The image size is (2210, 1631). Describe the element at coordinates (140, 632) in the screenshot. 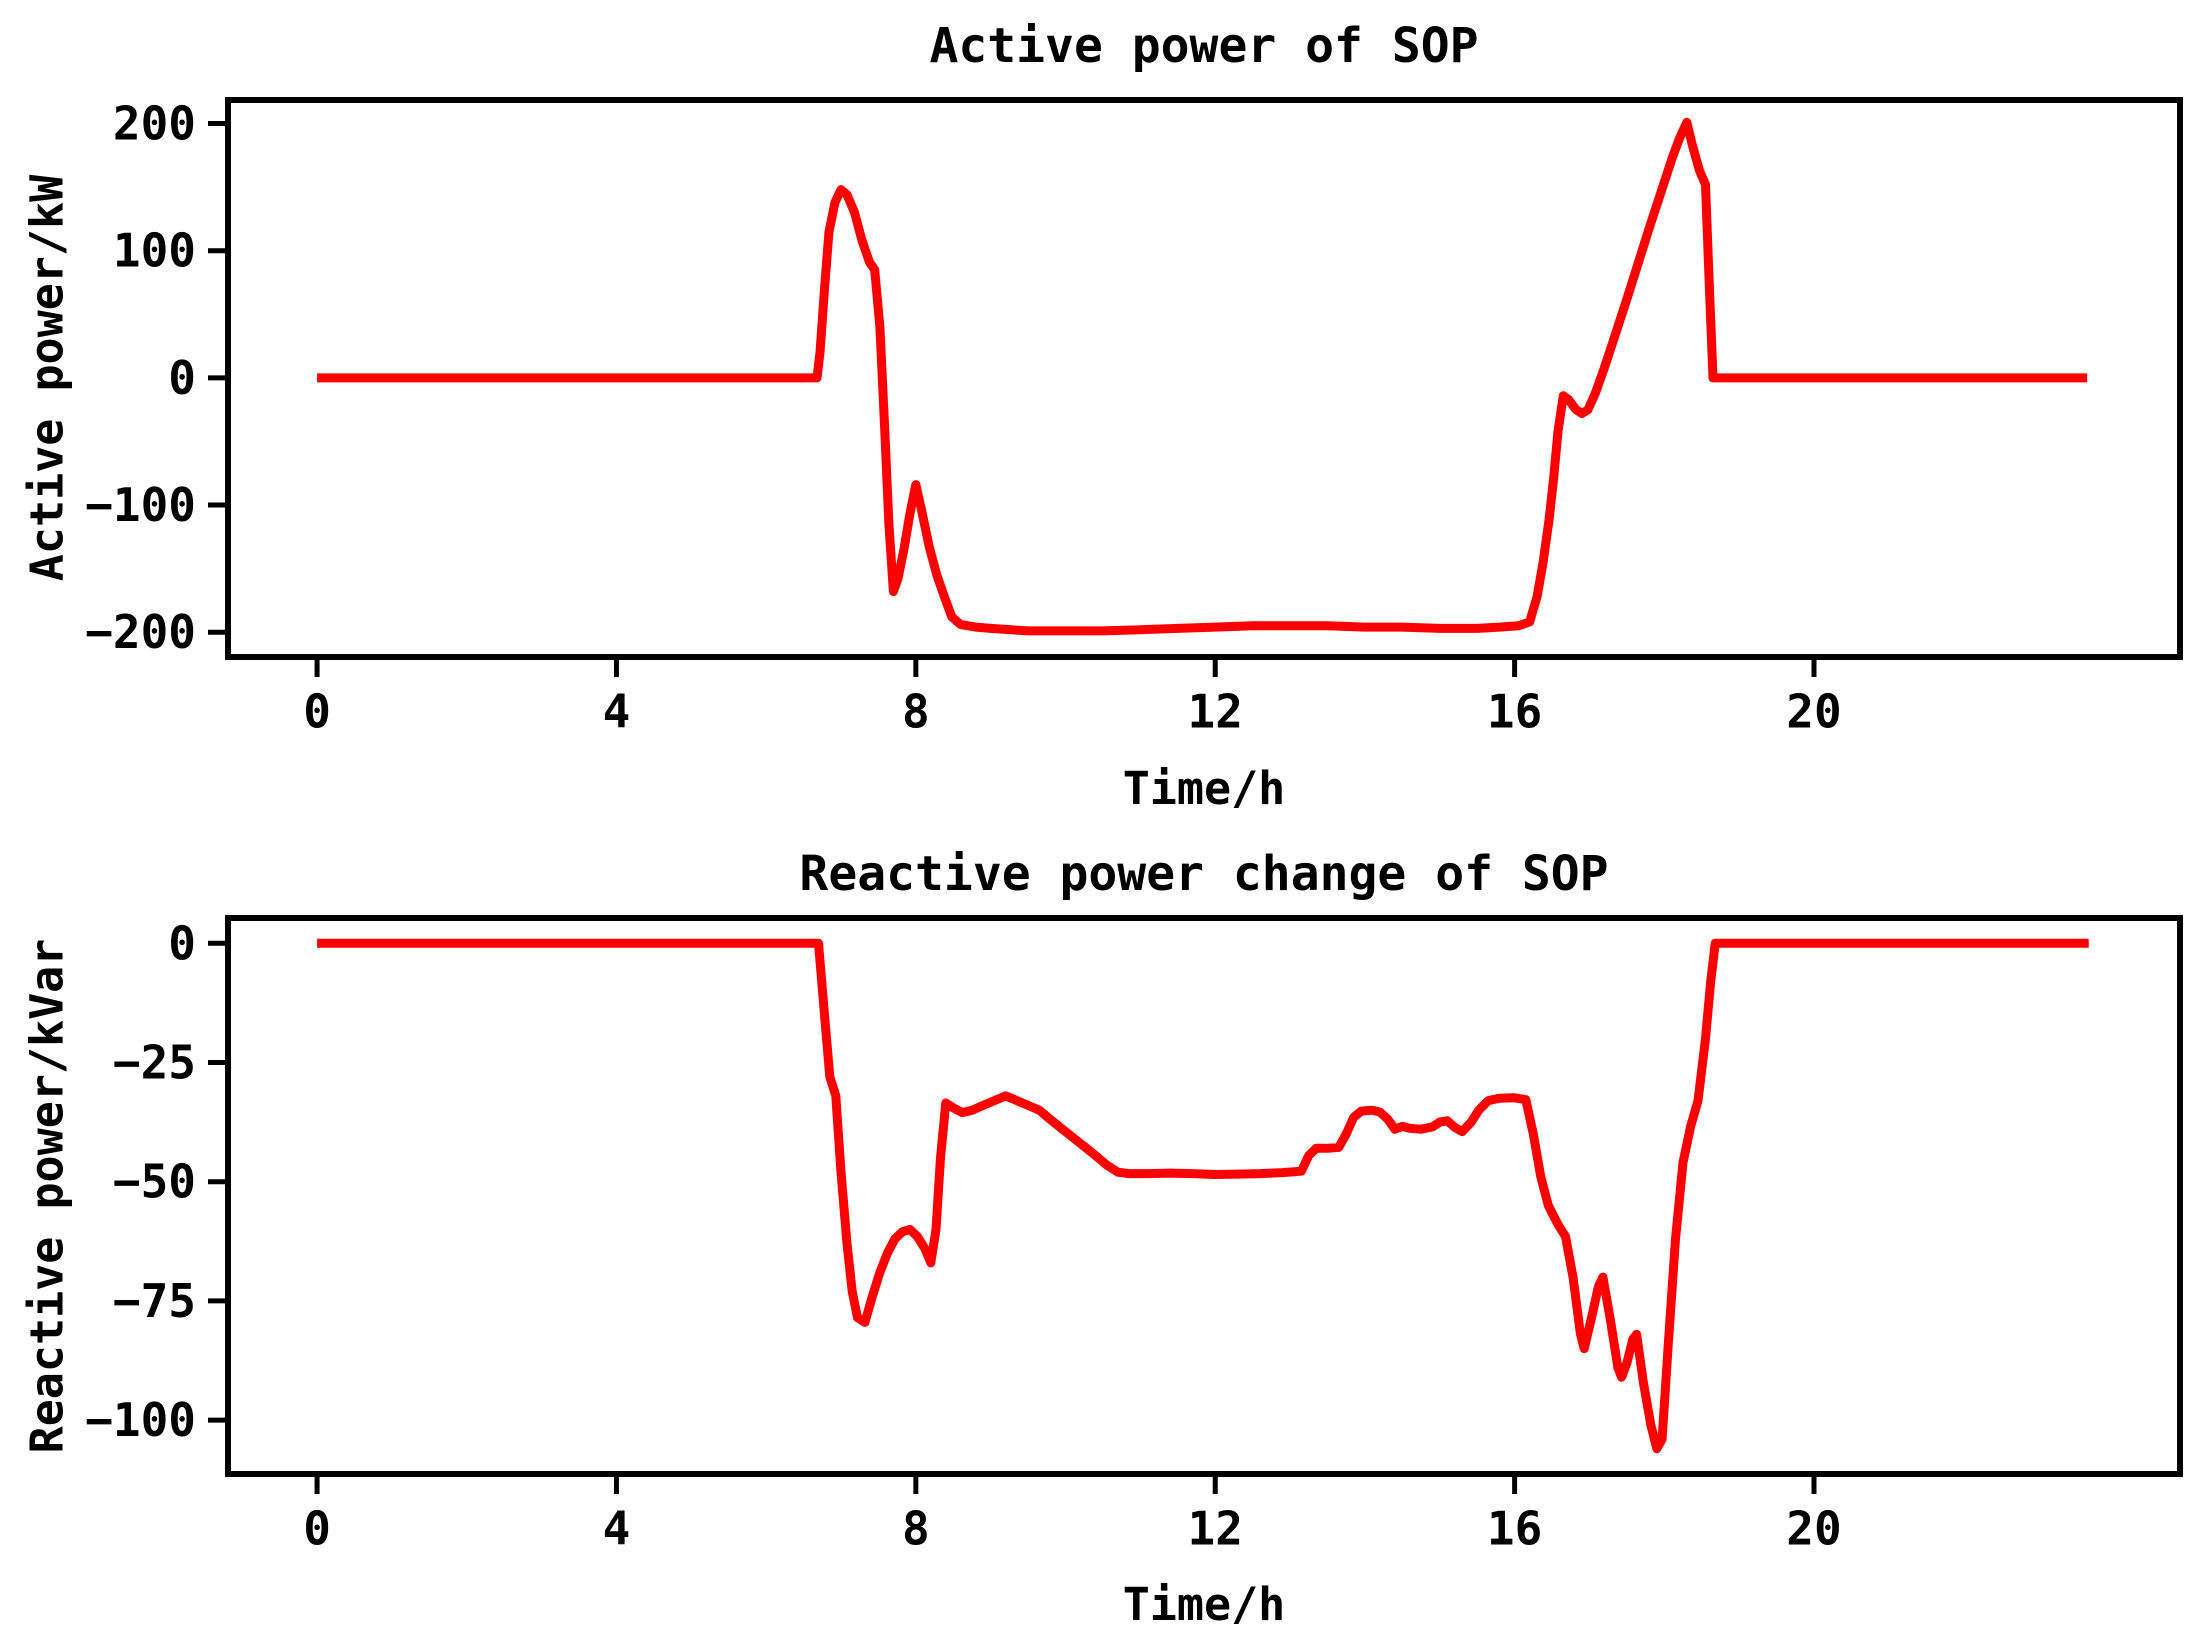

I see `svg-text: −200` at that location.